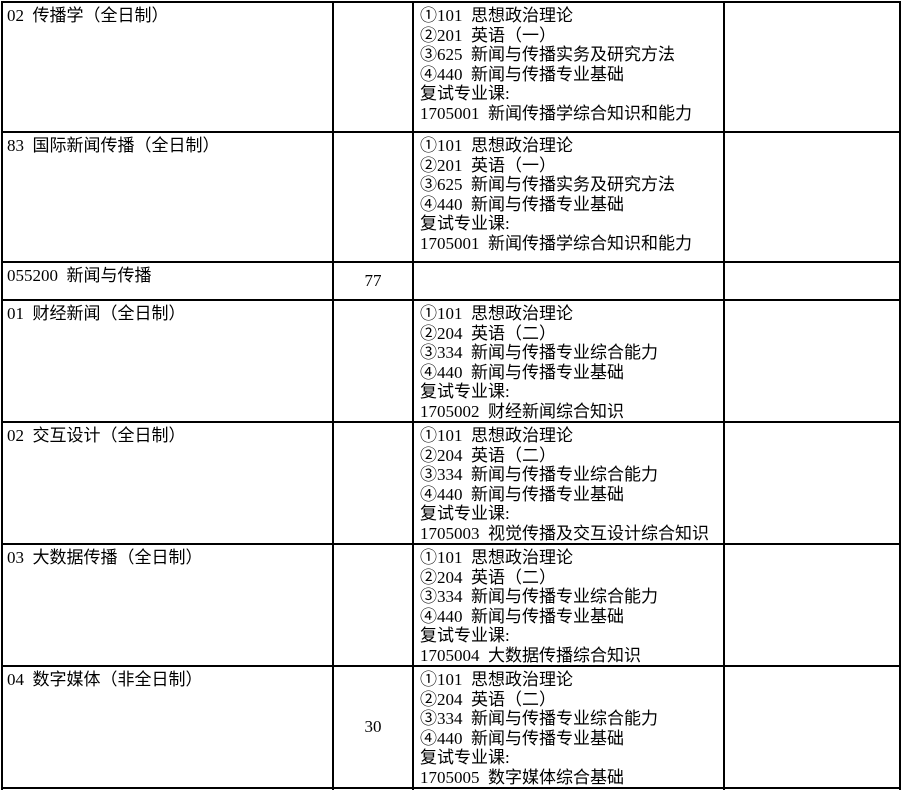  I want to click on table-row-clipped: 信息管理学院, so click(451, 788).